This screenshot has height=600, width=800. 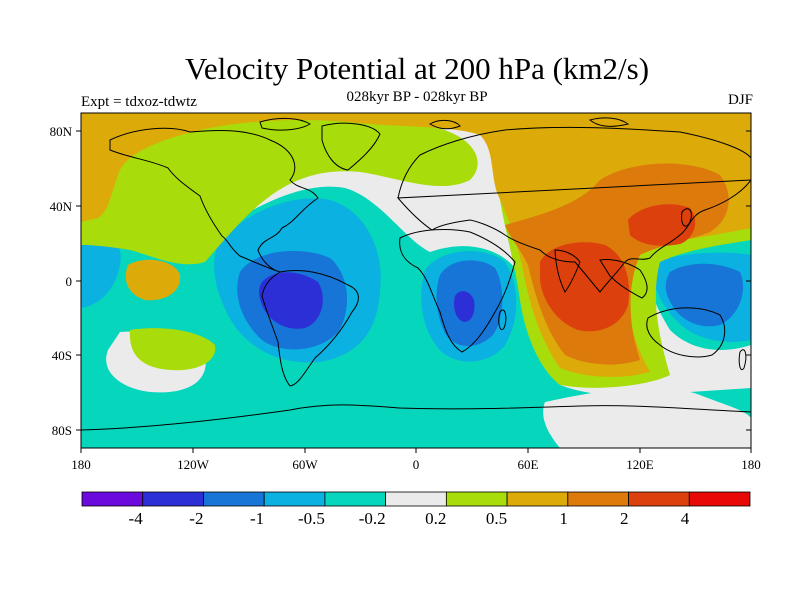 What do you see at coordinates (528, 464) in the screenshot?
I see `lon-tick-label: 60E` at bounding box center [528, 464].